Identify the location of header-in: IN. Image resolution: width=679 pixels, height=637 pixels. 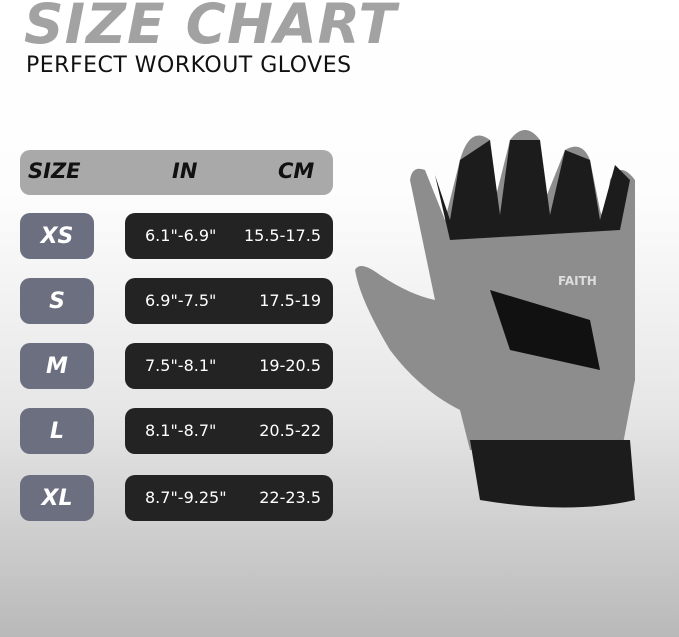
(185, 171).